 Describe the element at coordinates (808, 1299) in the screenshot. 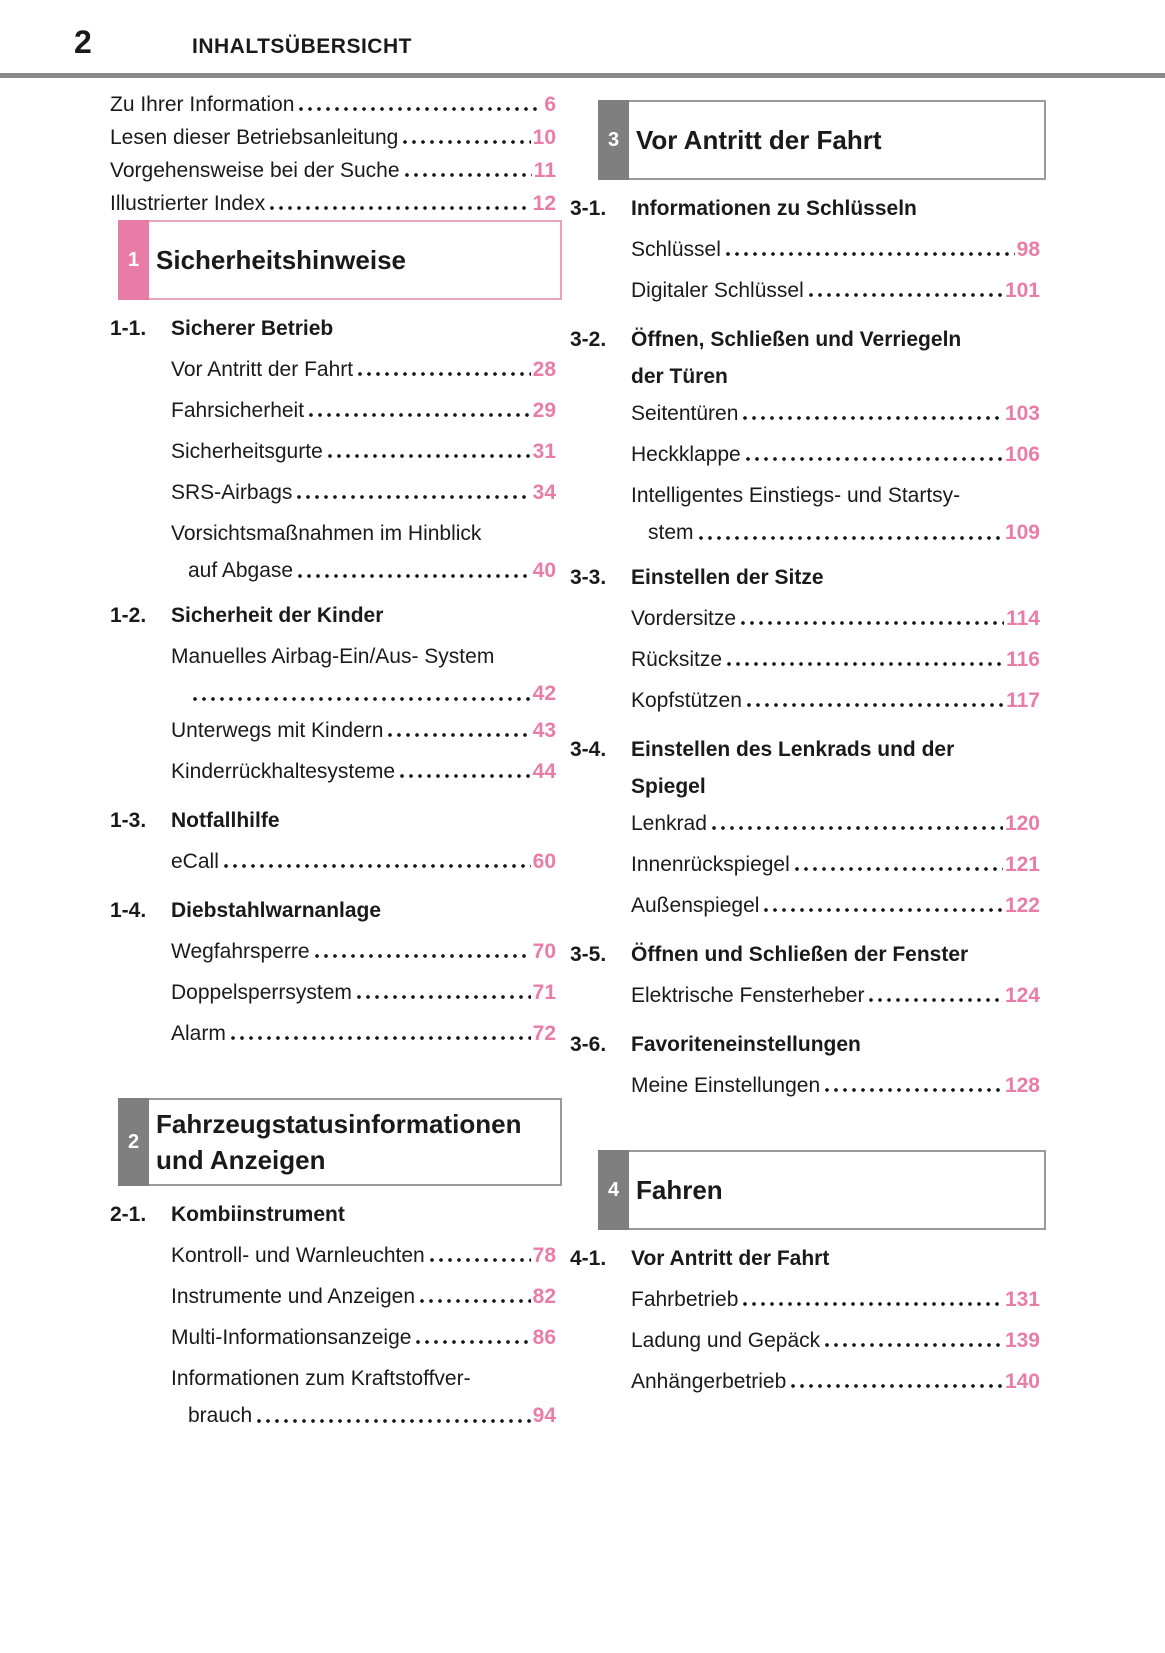

I see `toc-entry: Fahrbetrieb 131` at that location.